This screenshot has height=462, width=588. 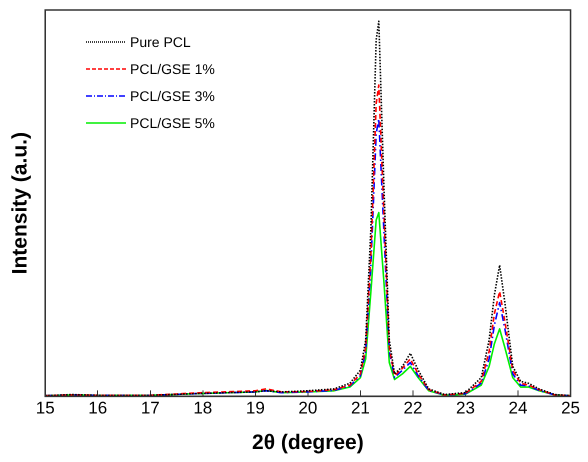 What do you see at coordinates (308, 442) in the screenshot?
I see `x-axis-title: 2θ (degree)` at bounding box center [308, 442].